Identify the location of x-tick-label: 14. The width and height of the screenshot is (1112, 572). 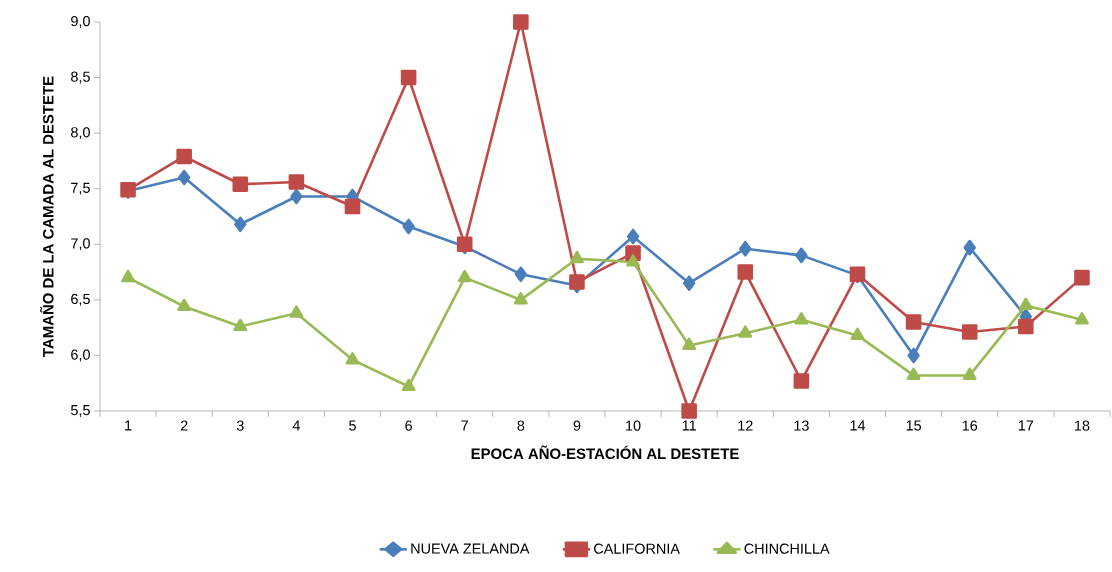
(858, 425).